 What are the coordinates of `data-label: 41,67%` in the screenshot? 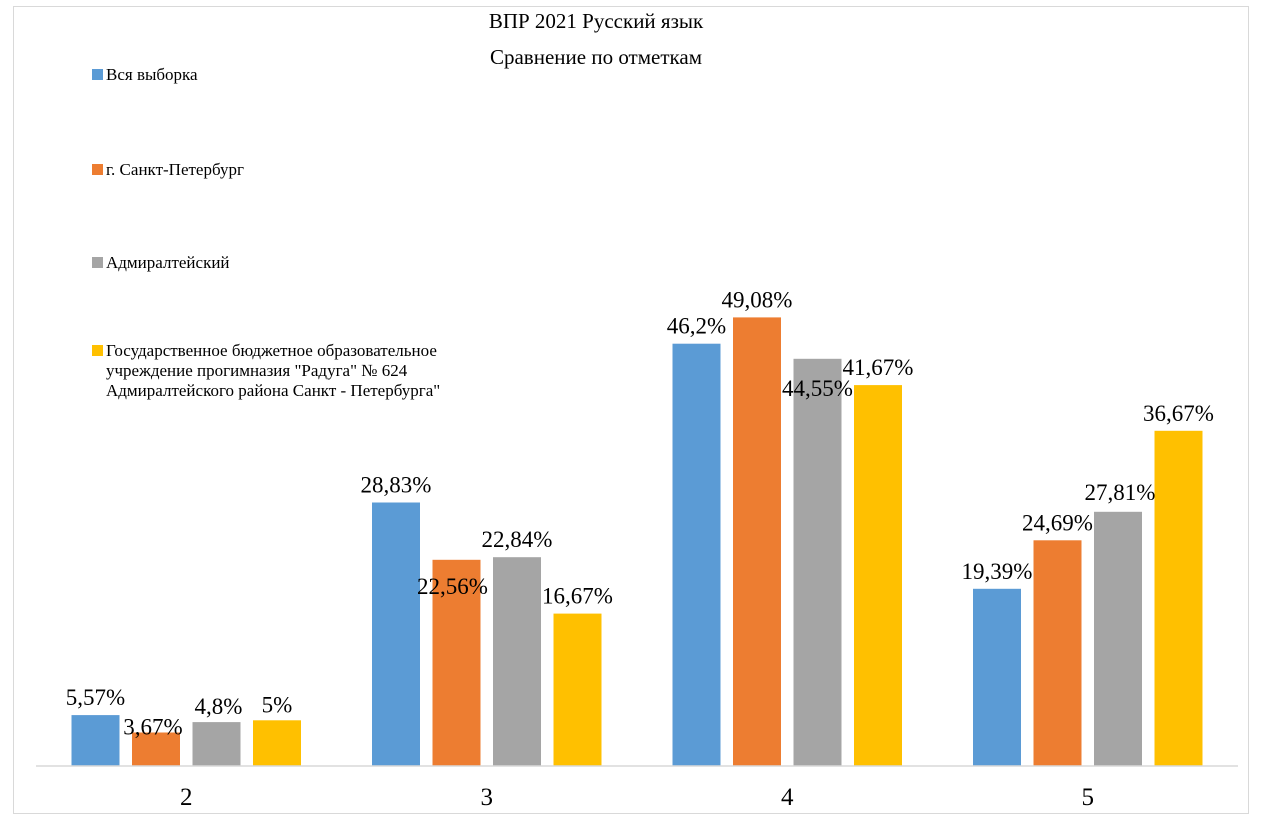 It's located at (878, 367).